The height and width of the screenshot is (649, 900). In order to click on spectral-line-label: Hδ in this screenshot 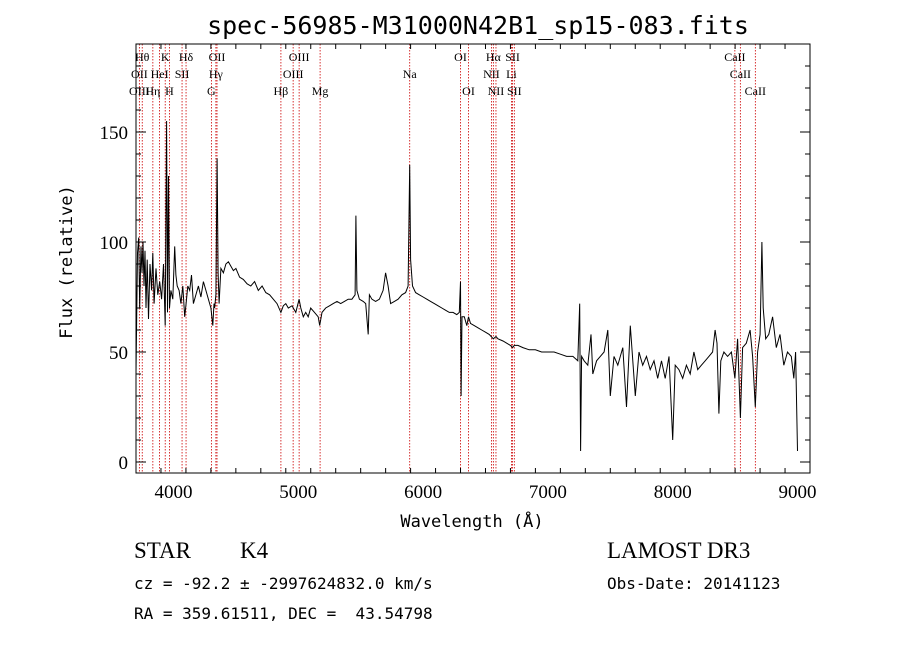, I will do `click(186, 57)`.